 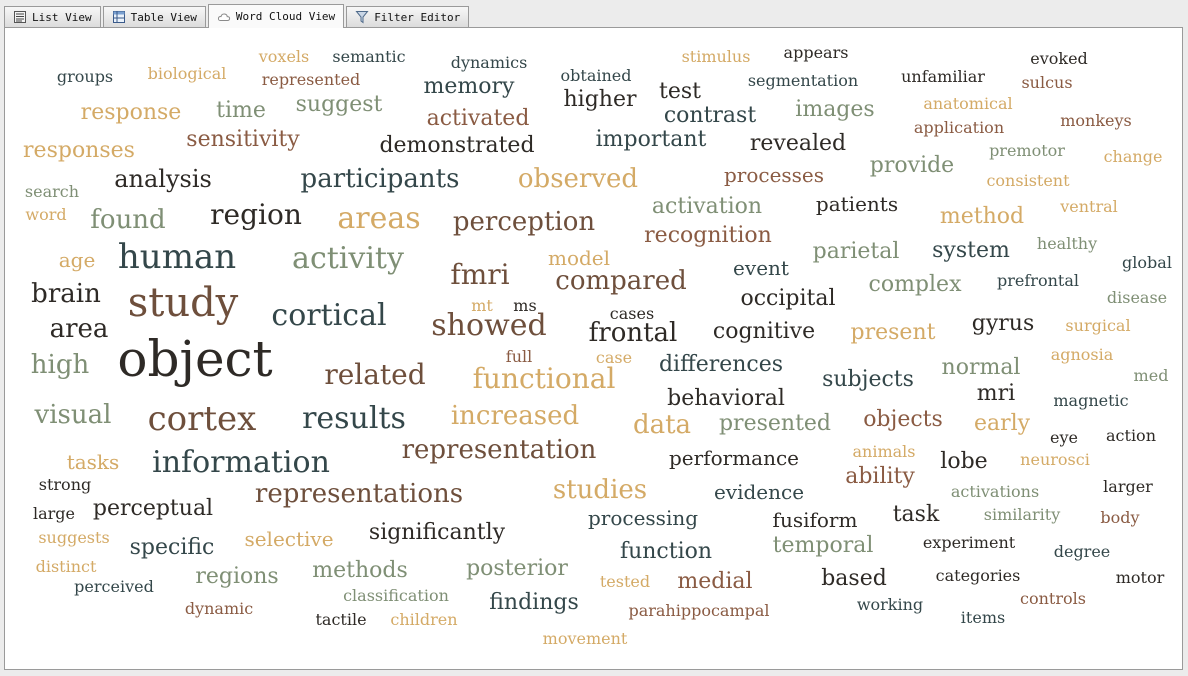 What do you see at coordinates (710, 115) in the screenshot?
I see `cloud-word-contrast: contrast` at bounding box center [710, 115].